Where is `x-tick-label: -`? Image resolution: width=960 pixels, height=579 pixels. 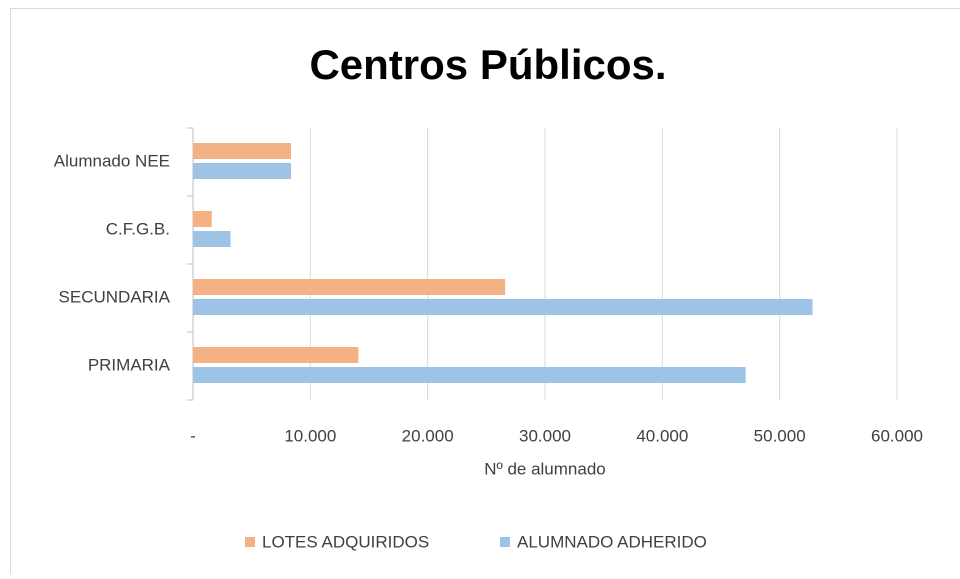
x-tick-label: - is located at coordinates (193, 435).